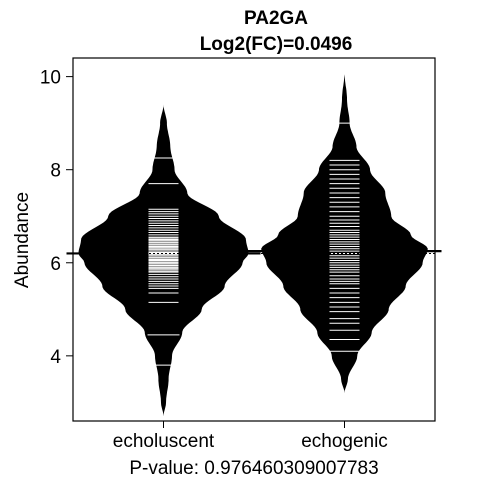  I want to click on chart-subtitle: Log2(FC)=0.0496, so click(276, 44).